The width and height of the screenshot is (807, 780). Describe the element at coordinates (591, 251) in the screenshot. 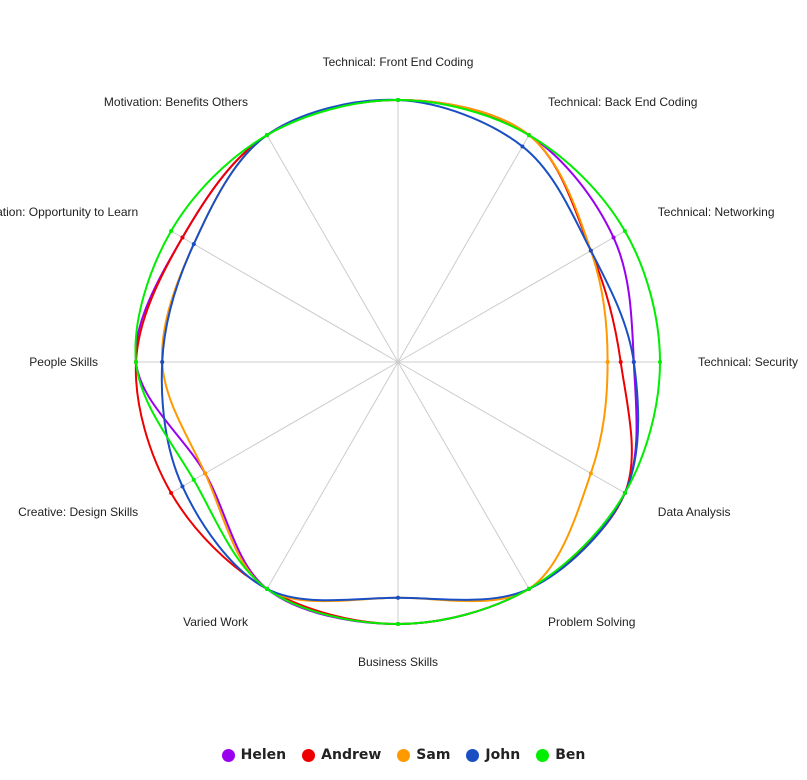

I see `data-point-john-technical-networking` at that location.